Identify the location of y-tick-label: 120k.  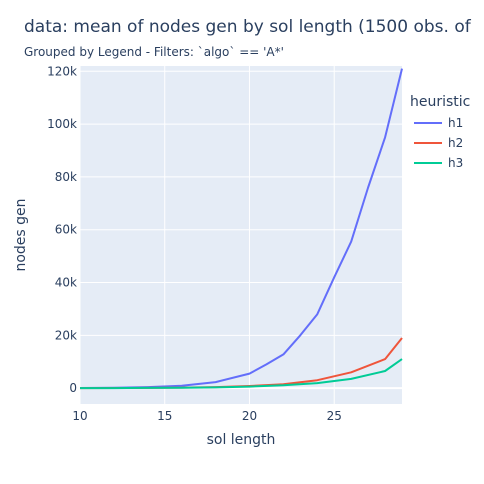
(62, 71).